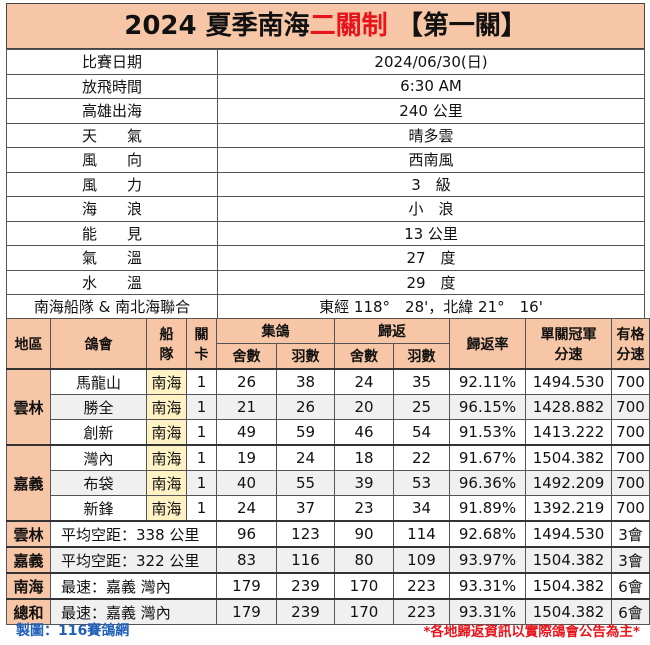 The height and width of the screenshot is (645, 650). Describe the element at coordinates (421, 560) in the screenshot. I see `returned-birds: 109` at that location.